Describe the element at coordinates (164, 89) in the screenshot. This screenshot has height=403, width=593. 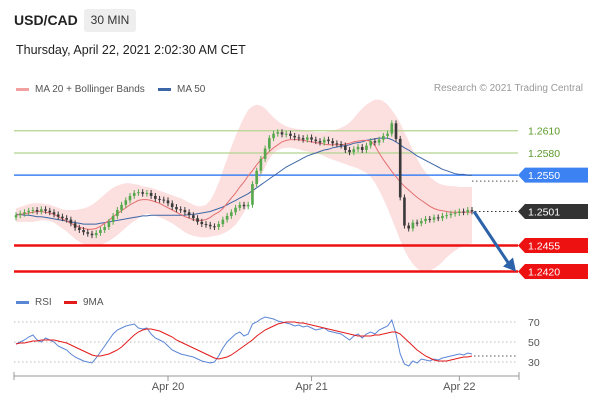
I see `ma50-swatch` at that location.